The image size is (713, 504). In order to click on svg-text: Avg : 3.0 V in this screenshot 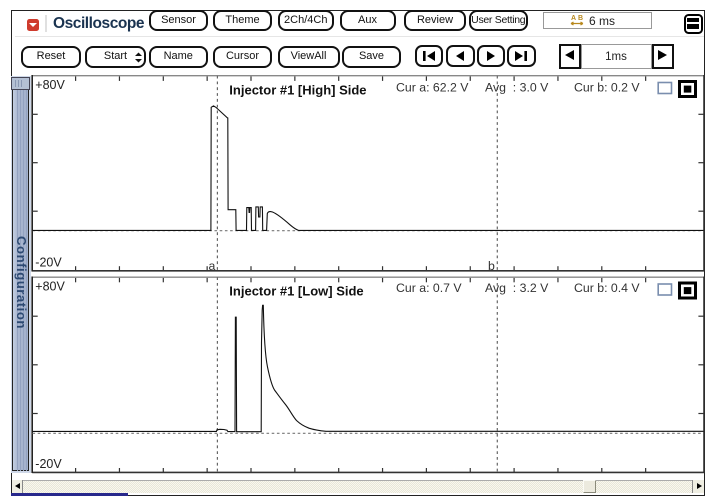, I will do `click(517, 87)`.